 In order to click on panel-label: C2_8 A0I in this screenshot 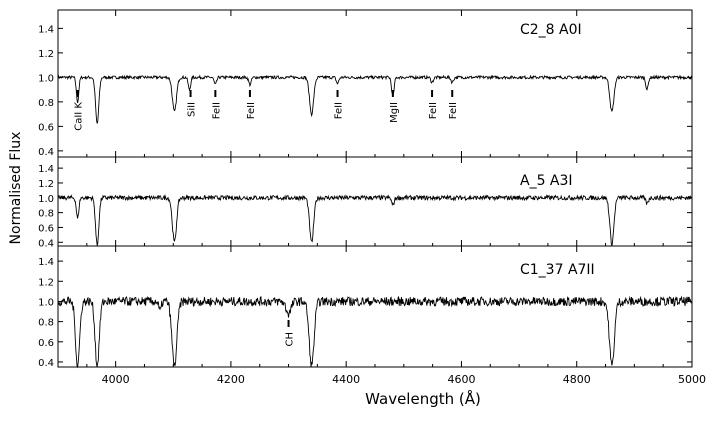, I will do `click(551, 30)`.